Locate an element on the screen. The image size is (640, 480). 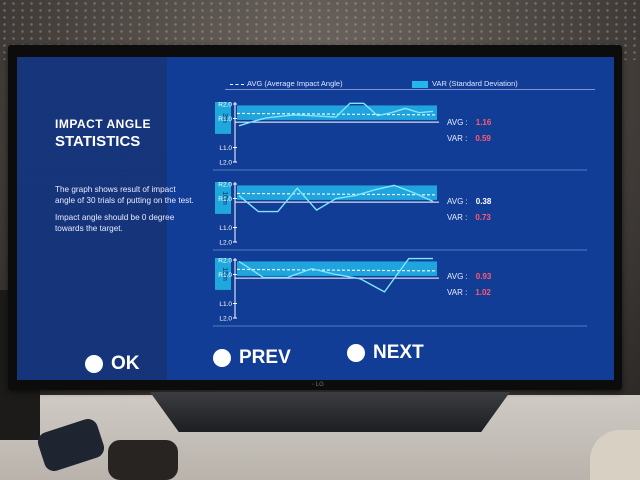
avg-value: 0.93 is located at coordinates (483, 276).